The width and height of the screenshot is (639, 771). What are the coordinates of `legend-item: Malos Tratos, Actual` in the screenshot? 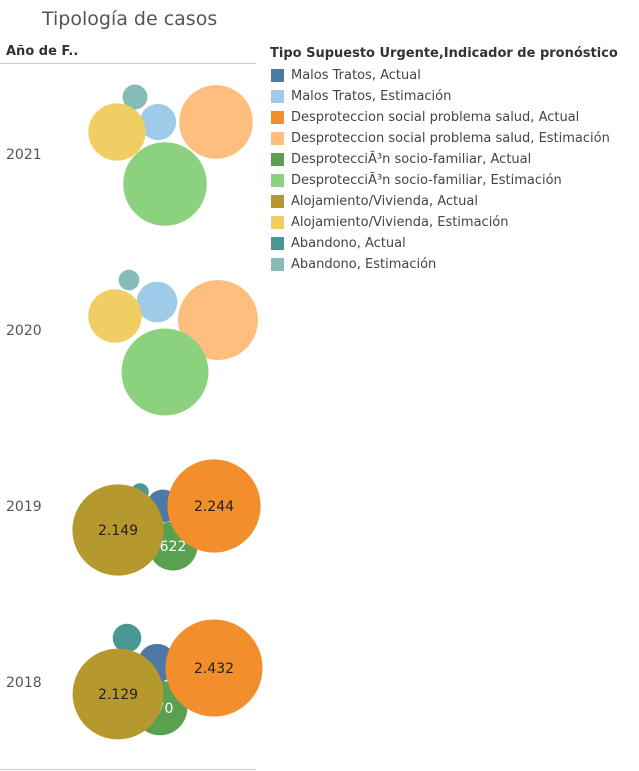 It's located at (444, 75).